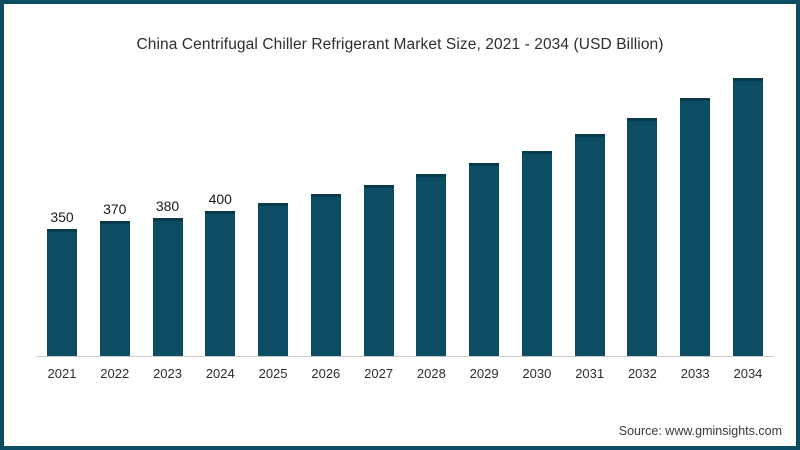  Describe the element at coordinates (62, 217) in the screenshot. I see `bar-value-label: 350` at that location.